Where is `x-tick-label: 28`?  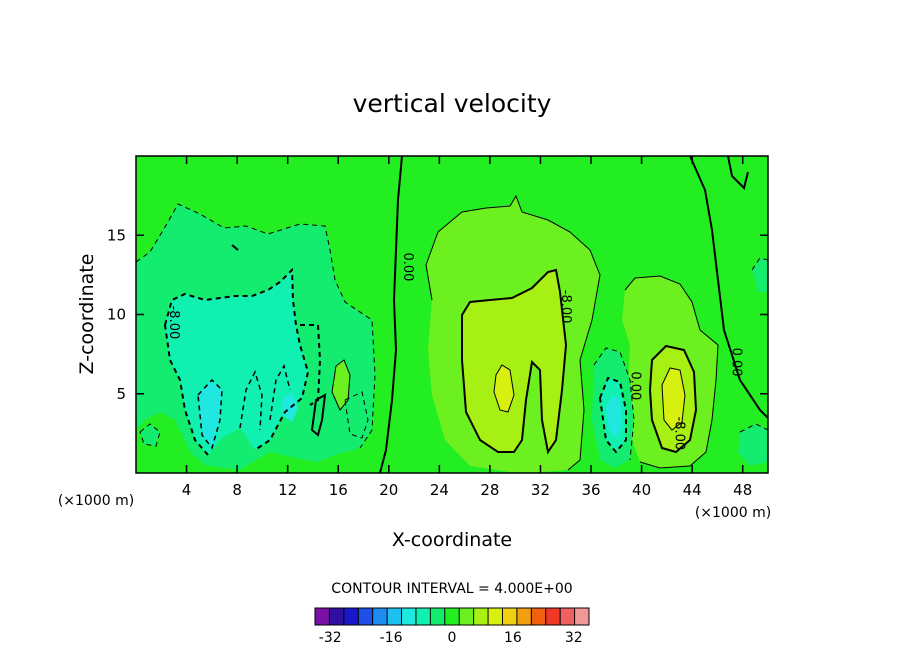
x-tick-label: 28 is located at coordinates (489, 490).